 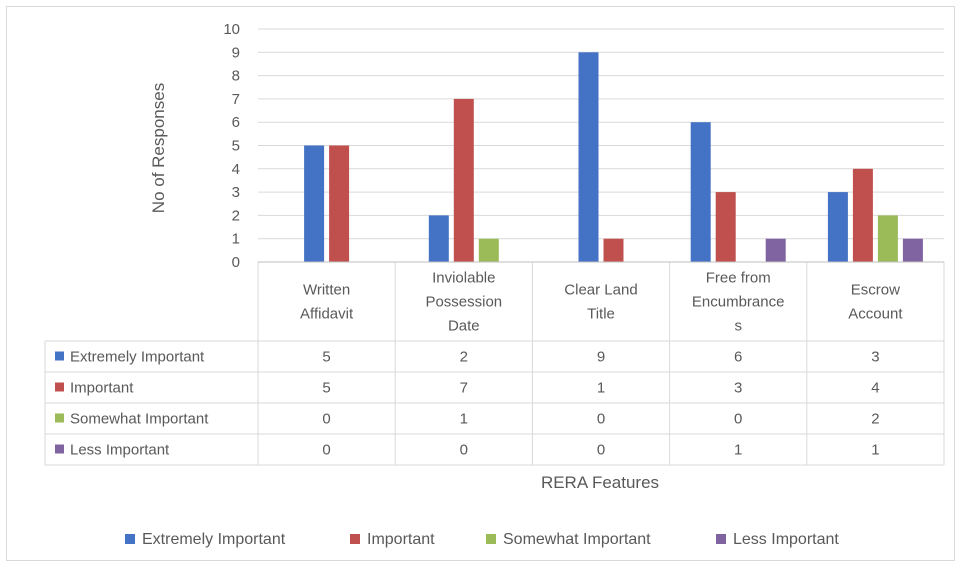 I want to click on x-axis-title: RERA Features, so click(x=600, y=482).